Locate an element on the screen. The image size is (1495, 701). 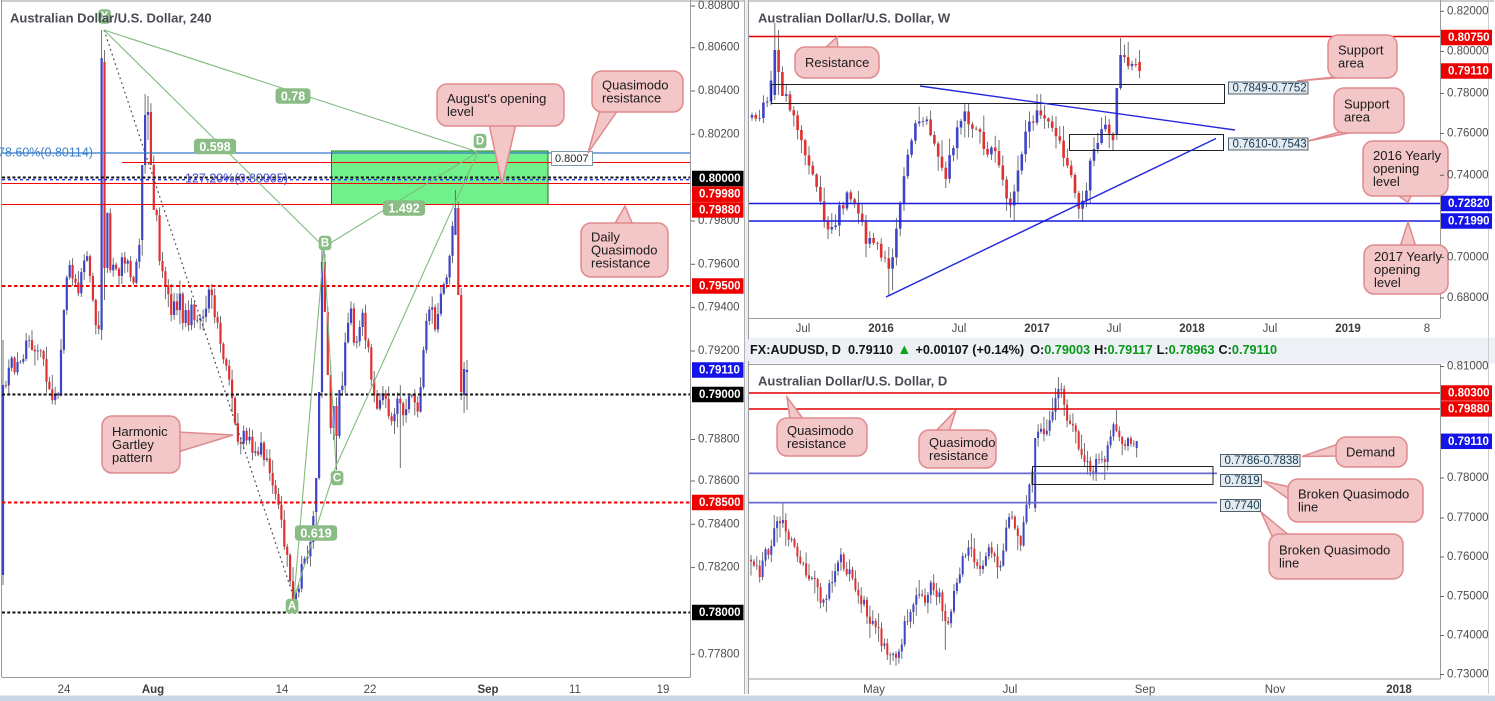
svg-text: B is located at coordinates (325, 244).